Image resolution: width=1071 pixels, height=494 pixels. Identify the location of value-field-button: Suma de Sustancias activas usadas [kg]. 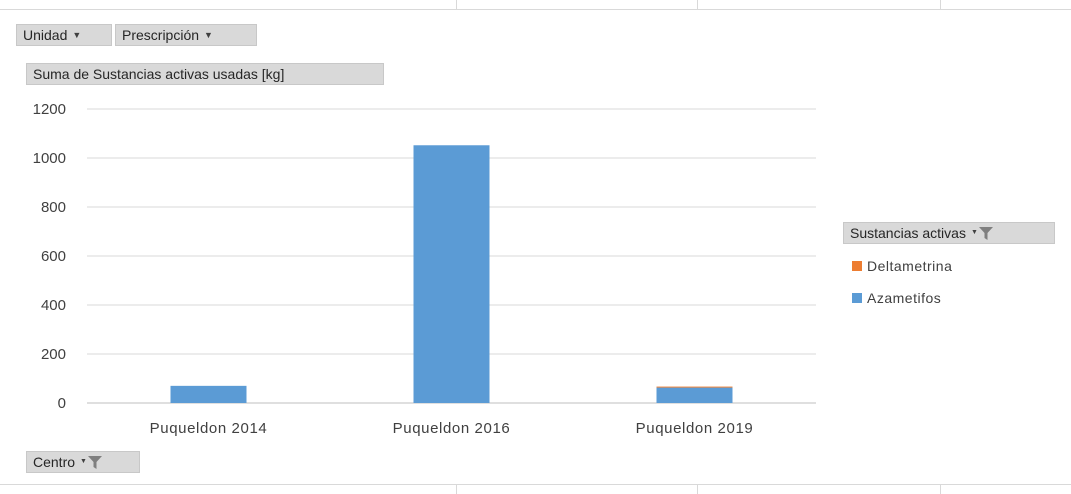
(205, 74).